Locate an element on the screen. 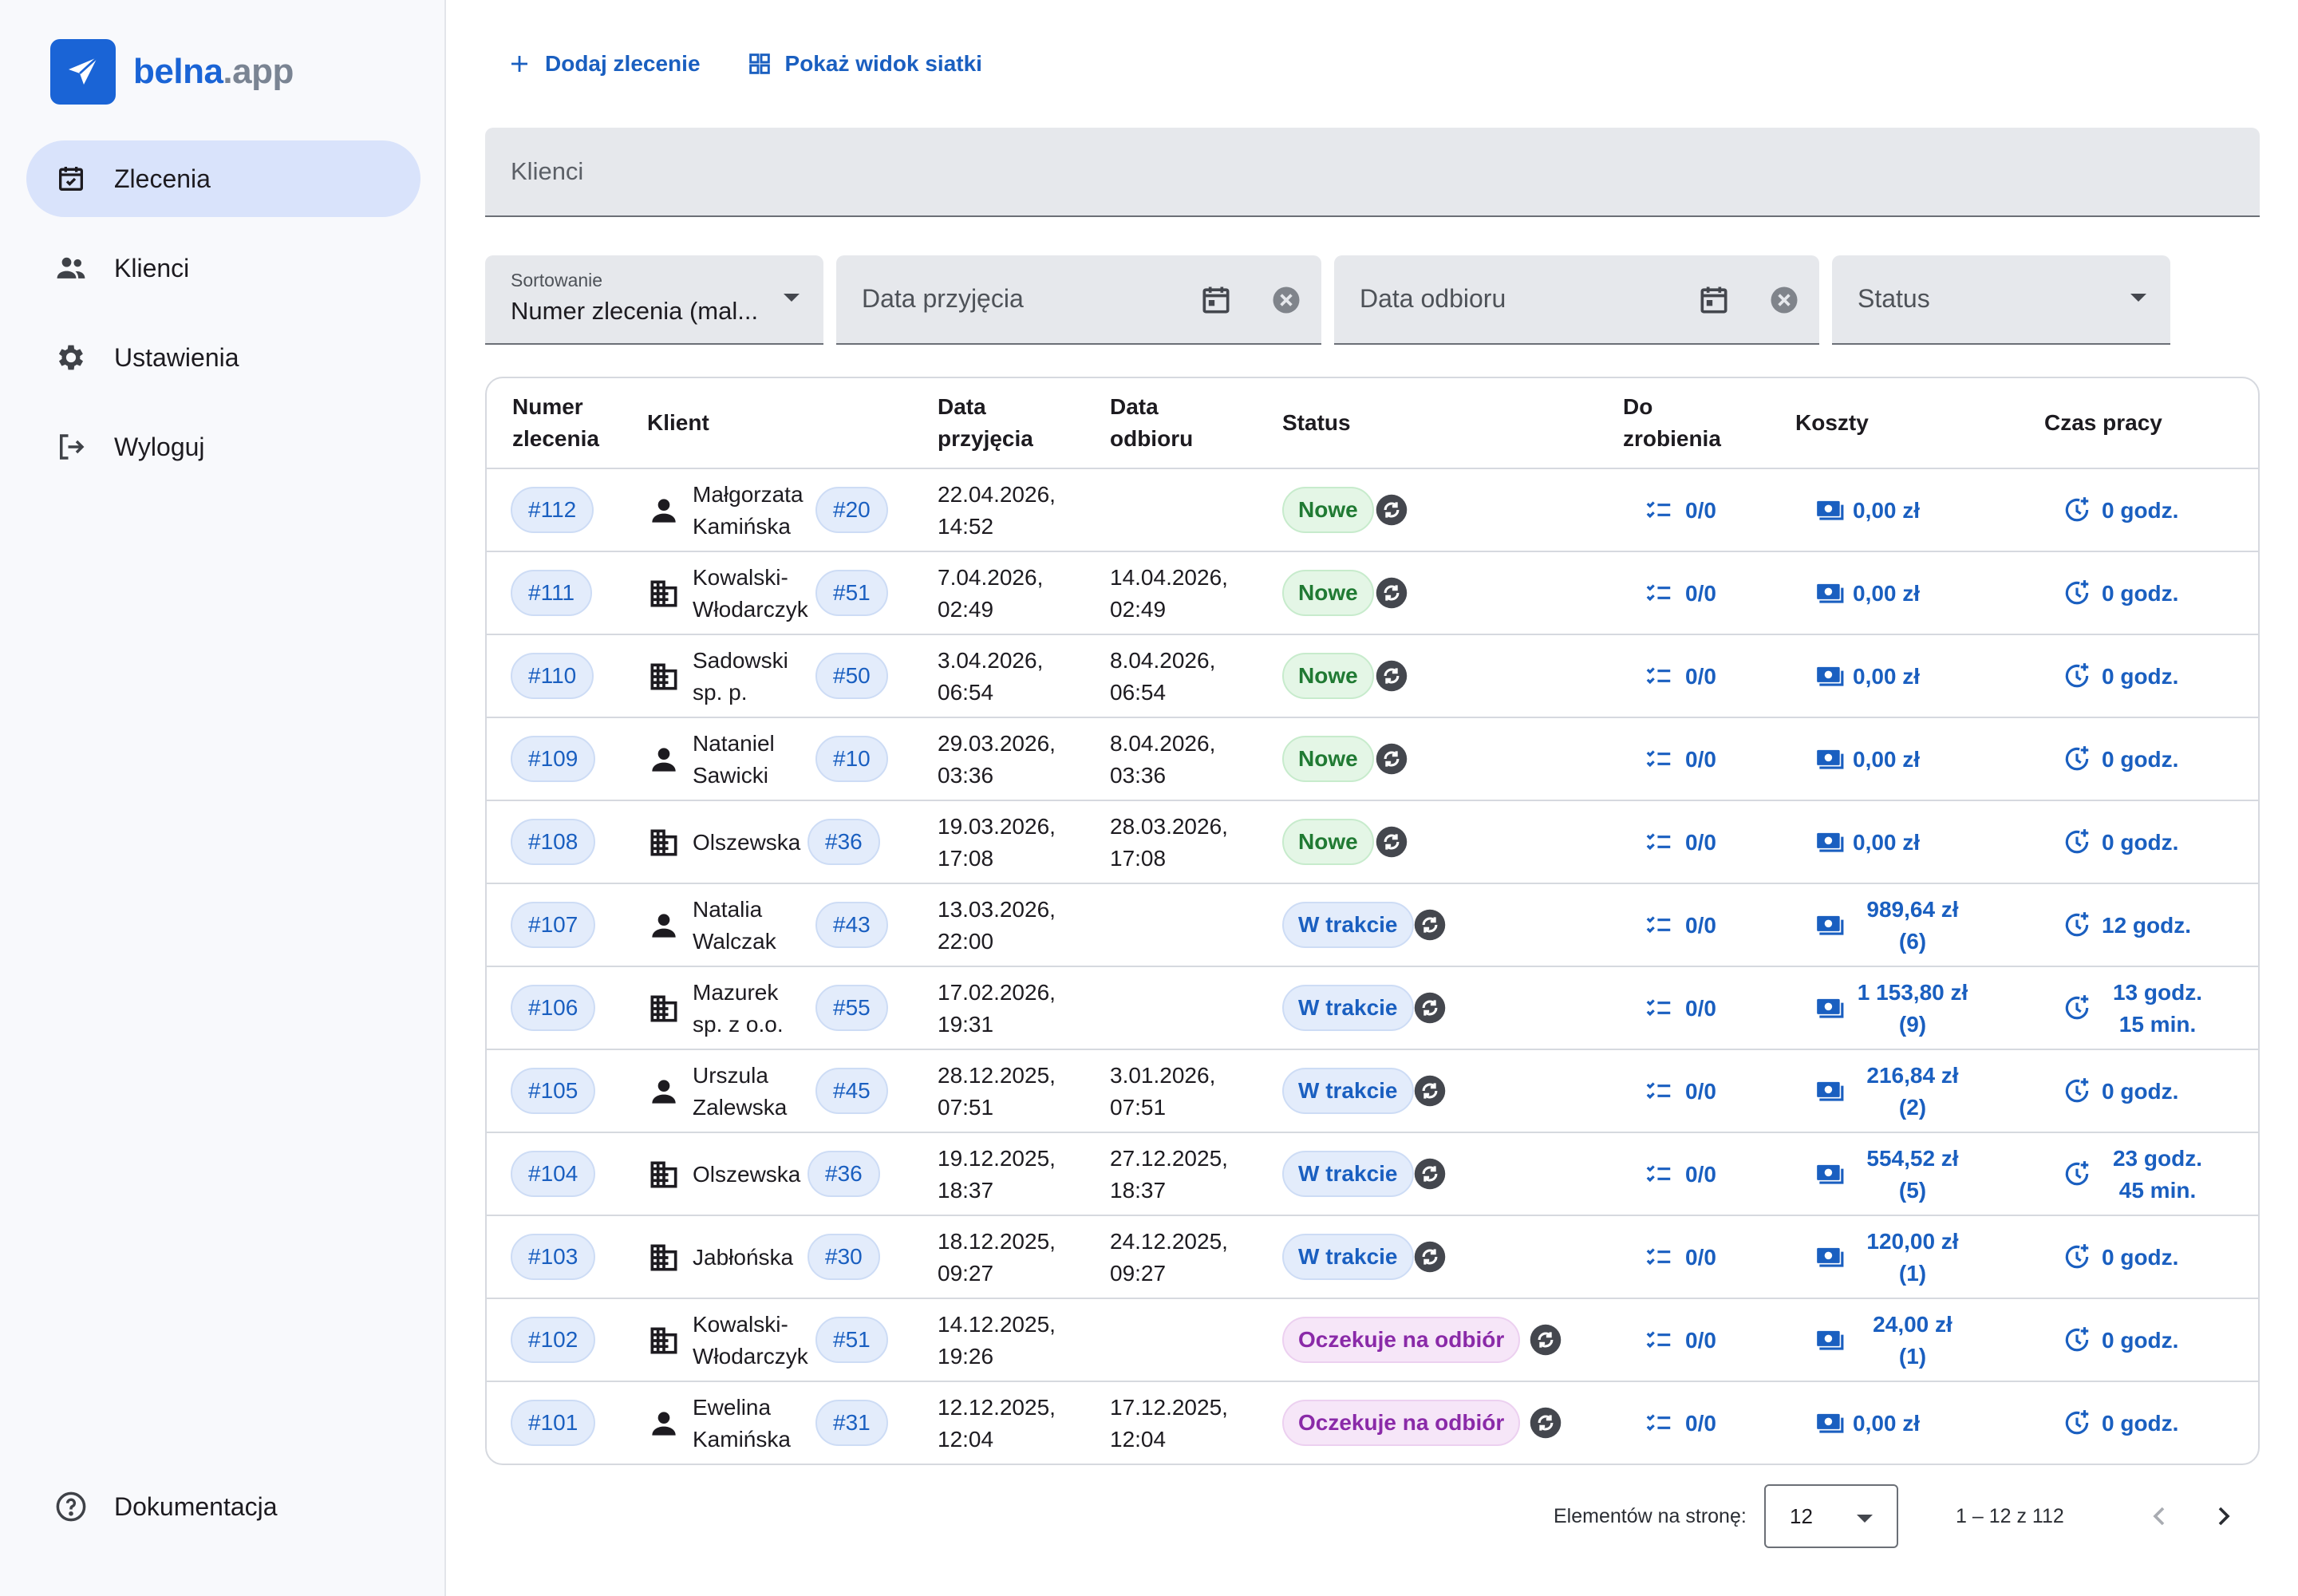 Image resolution: width=2298 pixels, height=1596 pixels. client-id-chip: #45 is located at coordinates (852, 1091).